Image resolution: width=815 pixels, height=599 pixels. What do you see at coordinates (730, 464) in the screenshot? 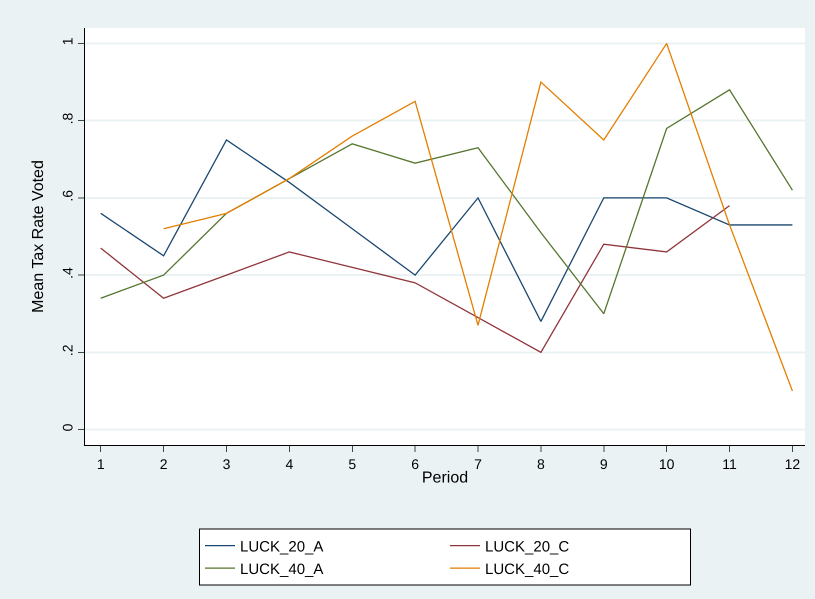
I see `x-tick-label: 11` at bounding box center [730, 464].